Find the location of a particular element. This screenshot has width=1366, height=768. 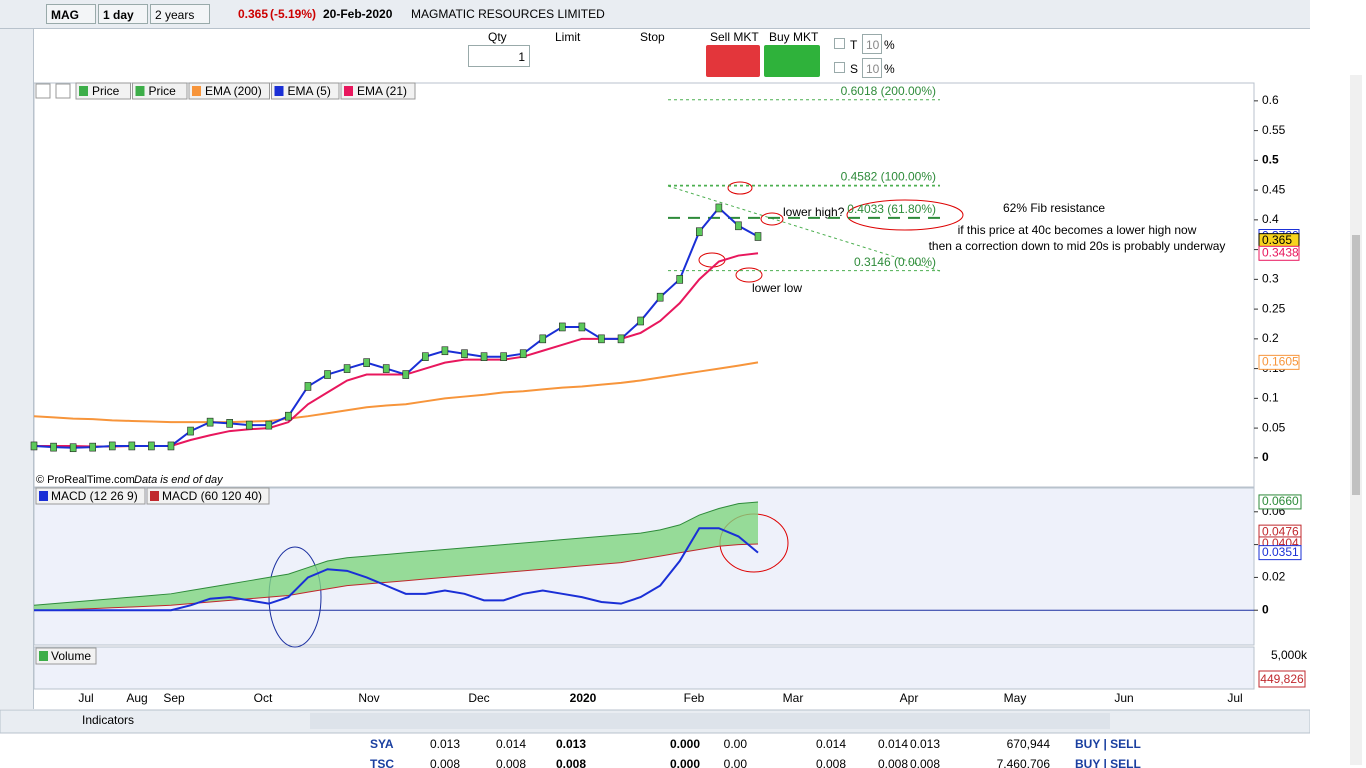

change: (-5.19%) is located at coordinates (293, 14).